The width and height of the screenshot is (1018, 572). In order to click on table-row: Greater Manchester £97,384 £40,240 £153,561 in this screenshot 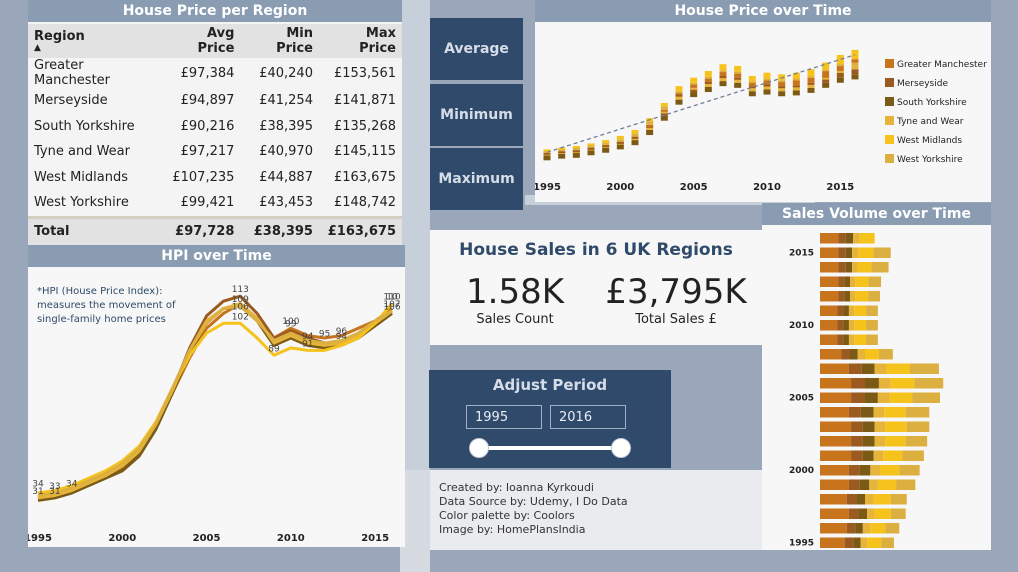, I will do `click(215, 73)`.